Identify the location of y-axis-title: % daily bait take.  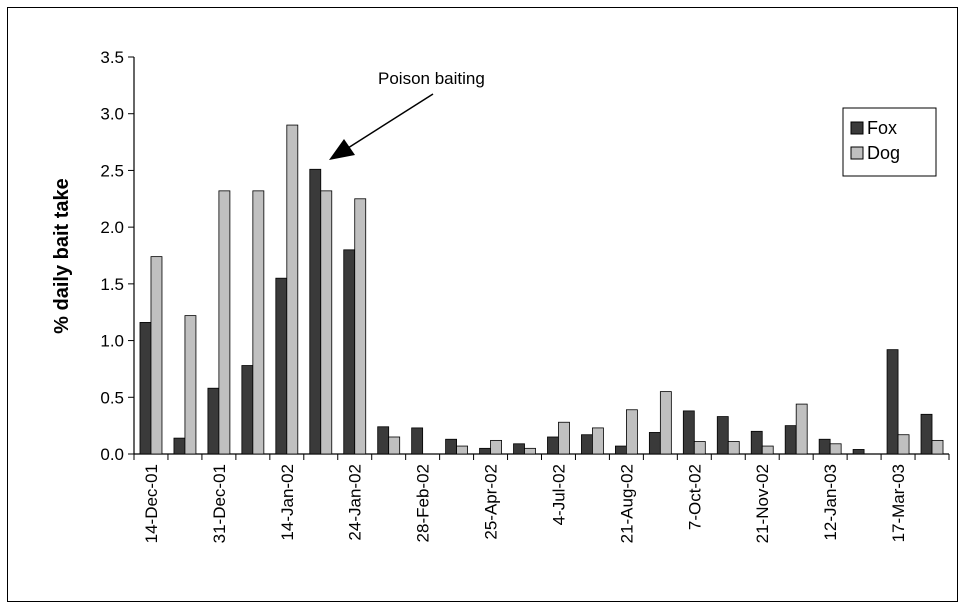
(62, 256).